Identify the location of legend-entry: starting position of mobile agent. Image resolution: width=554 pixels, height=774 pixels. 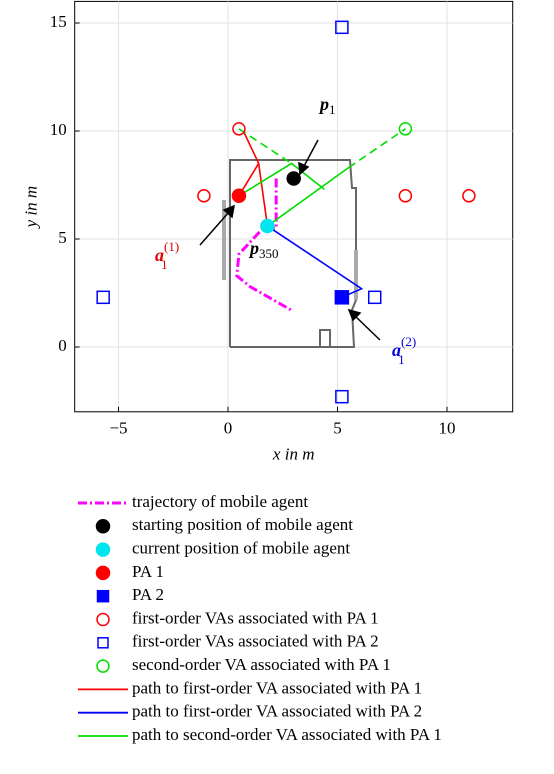
(224, 524).